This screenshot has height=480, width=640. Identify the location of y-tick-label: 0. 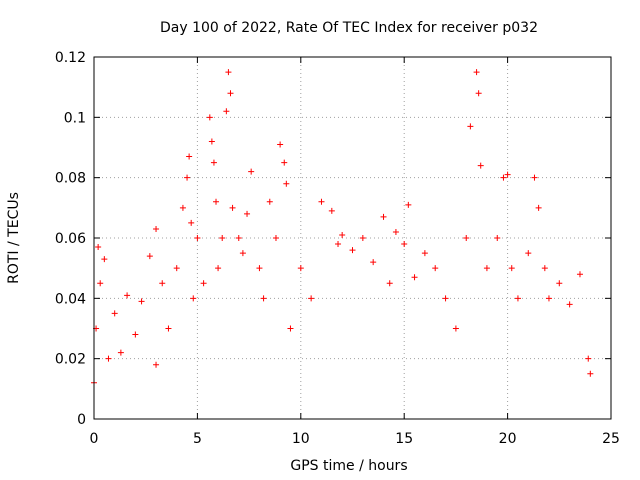
(81, 420).